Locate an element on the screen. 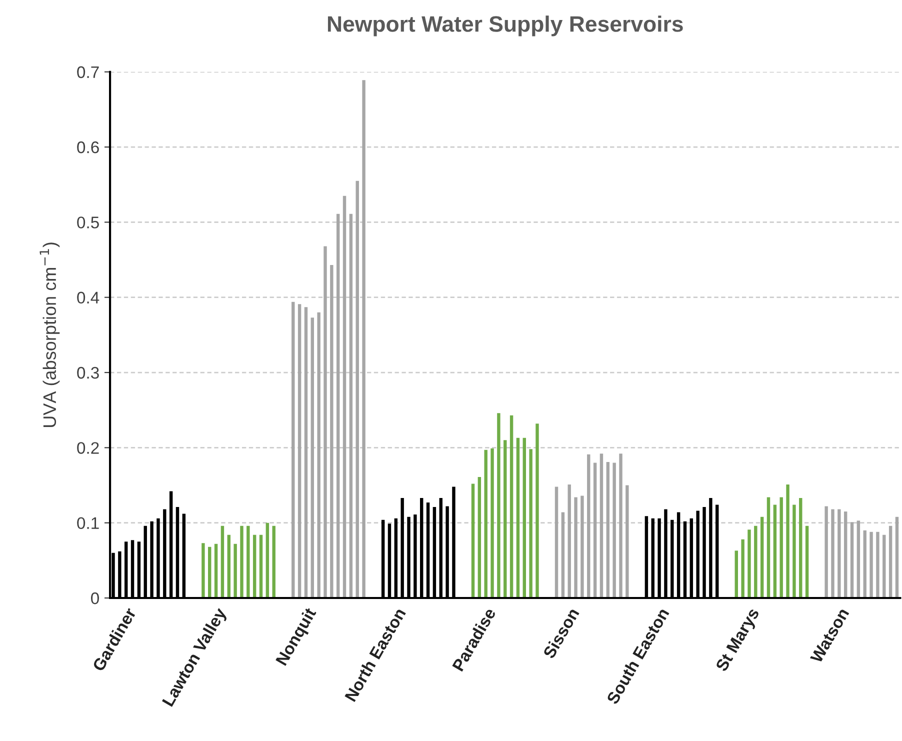 This screenshot has width=902, height=741. y-tick-label: 0.2 is located at coordinates (88, 448).